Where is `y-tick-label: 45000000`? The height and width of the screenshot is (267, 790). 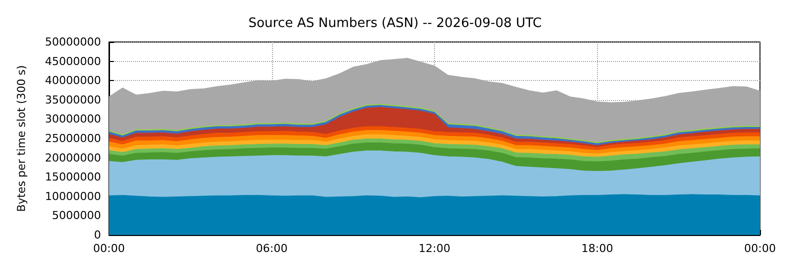
y-tick-label: 45000000 is located at coordinates (73, 61).